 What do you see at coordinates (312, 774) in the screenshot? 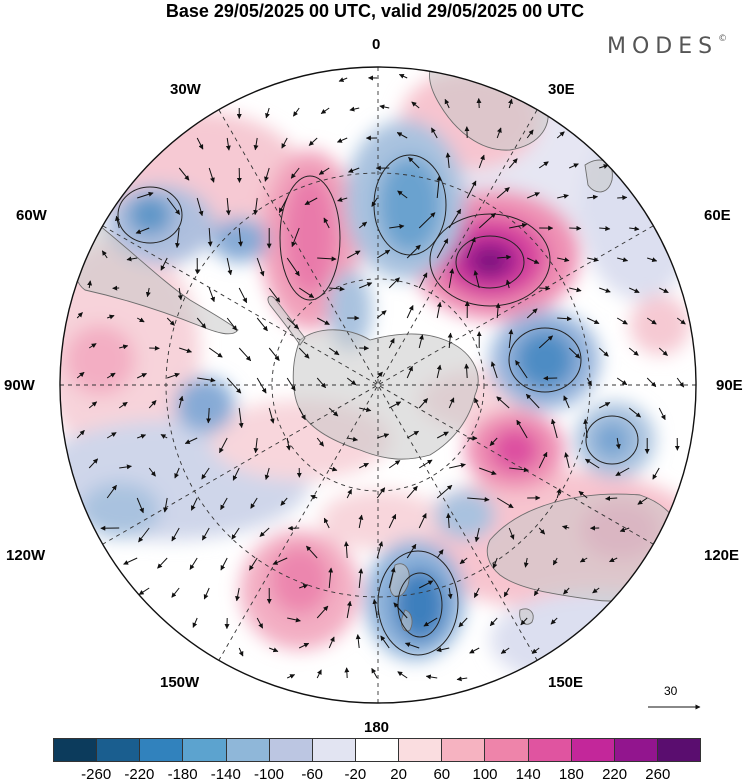
I see `colorbar-tick-label: -60` at bounding box center [312, 774].